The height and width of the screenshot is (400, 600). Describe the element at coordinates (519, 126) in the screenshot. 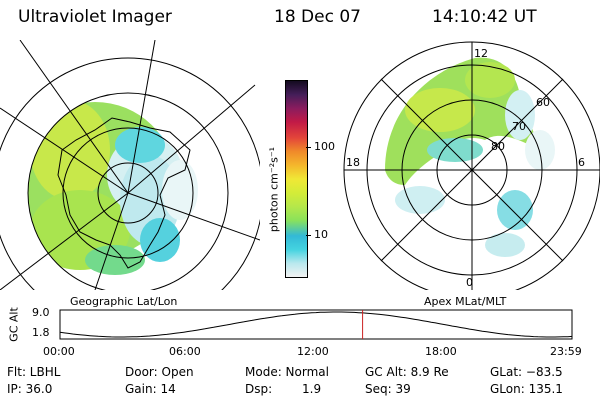

I see `mlat-label-70: 70` at that location.